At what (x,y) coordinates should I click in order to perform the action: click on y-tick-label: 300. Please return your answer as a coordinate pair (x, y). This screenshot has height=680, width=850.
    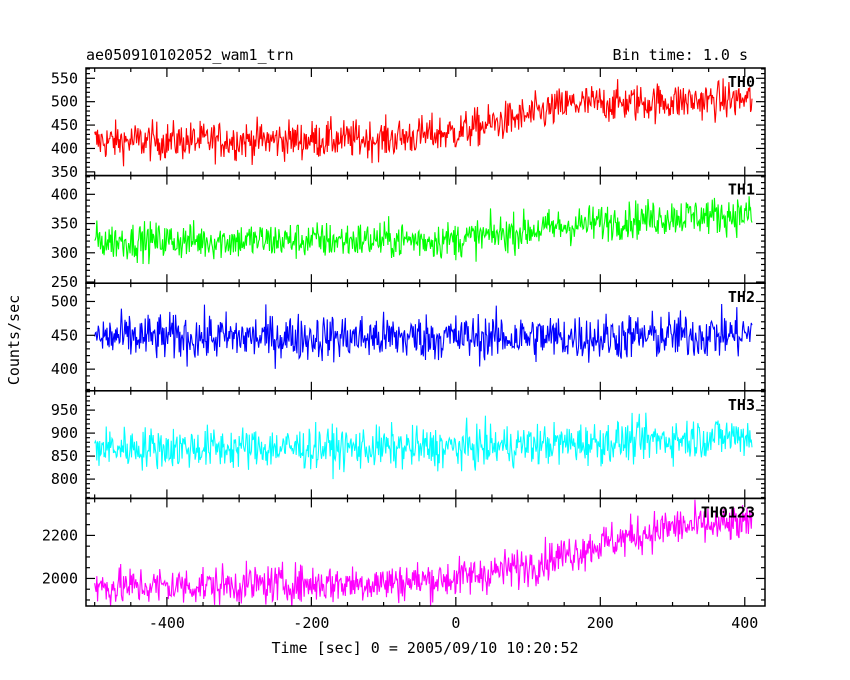
    Looking at the image, I should click on (64, 253).